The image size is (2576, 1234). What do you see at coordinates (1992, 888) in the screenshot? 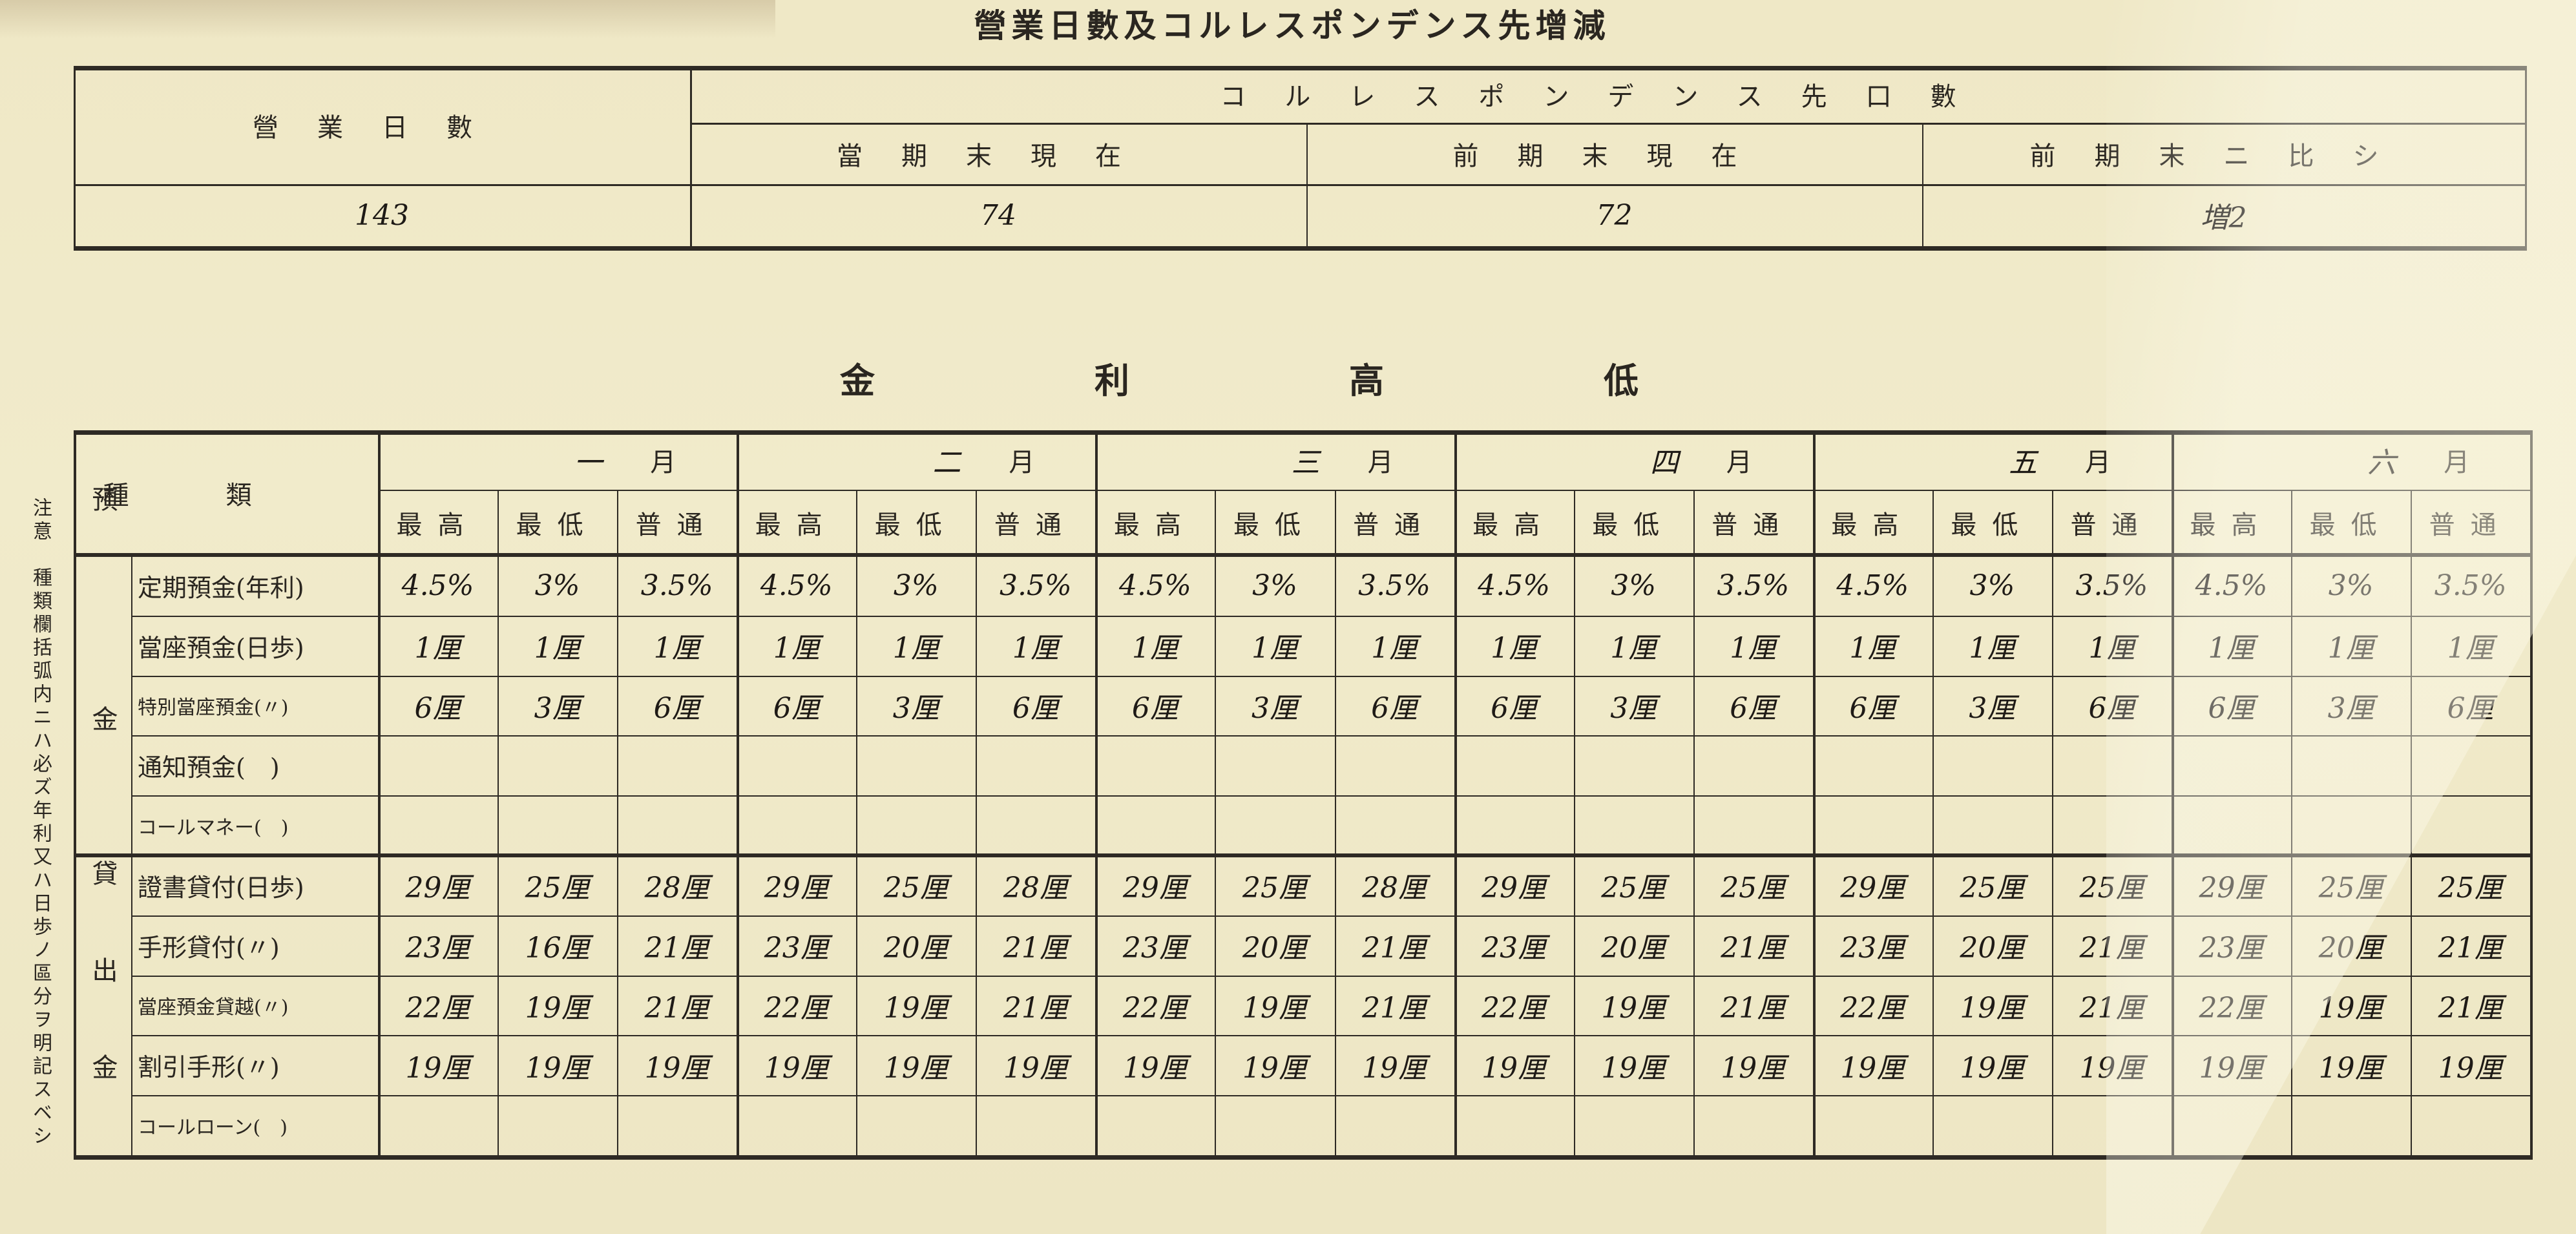
I see `rate-value: 25厘` at bounding box center [1992, 888].